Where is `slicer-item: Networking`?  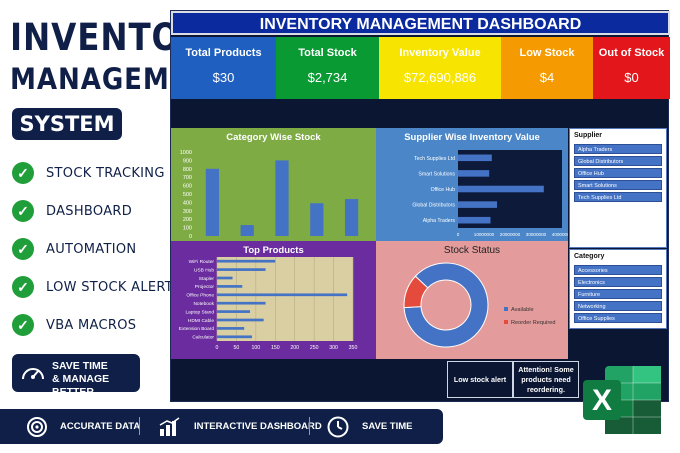 slicer-item: Networking is located at coordinates (618, 306).